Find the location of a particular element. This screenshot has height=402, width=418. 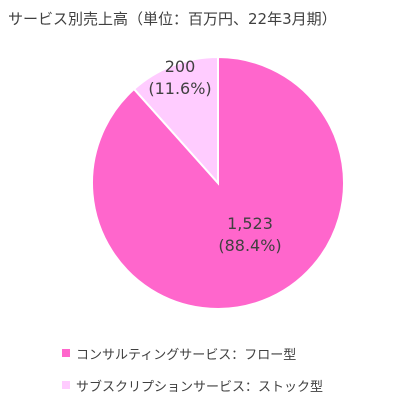

data-label-consulting-value: 1,523 is located at coordinates (250, 223).